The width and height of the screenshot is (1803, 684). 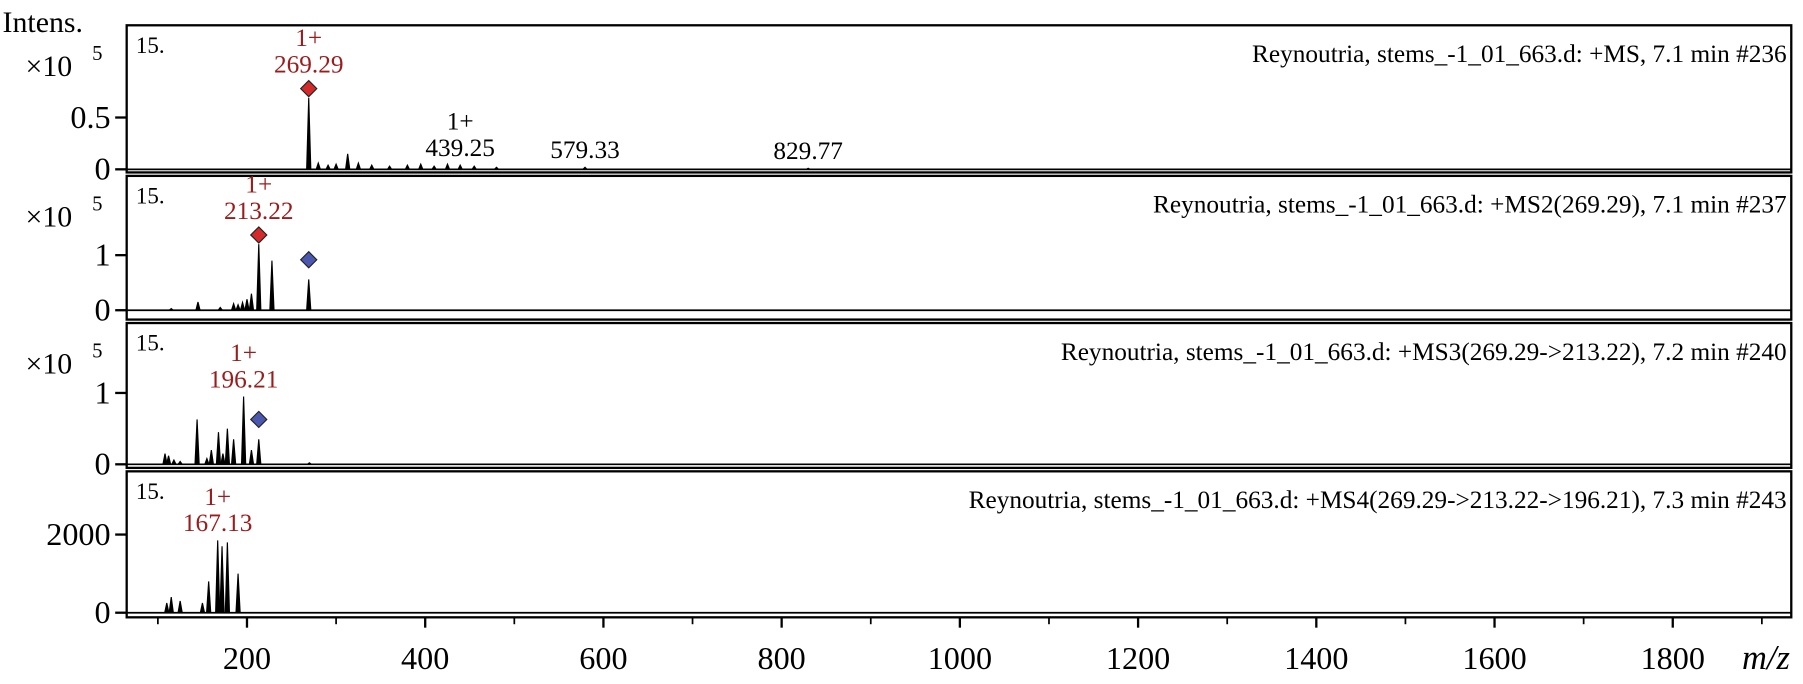 What do you see at coordinates (244, 379) in the screenshot?
I see `peak-label: 196.21` at bounding box center [244, 379].